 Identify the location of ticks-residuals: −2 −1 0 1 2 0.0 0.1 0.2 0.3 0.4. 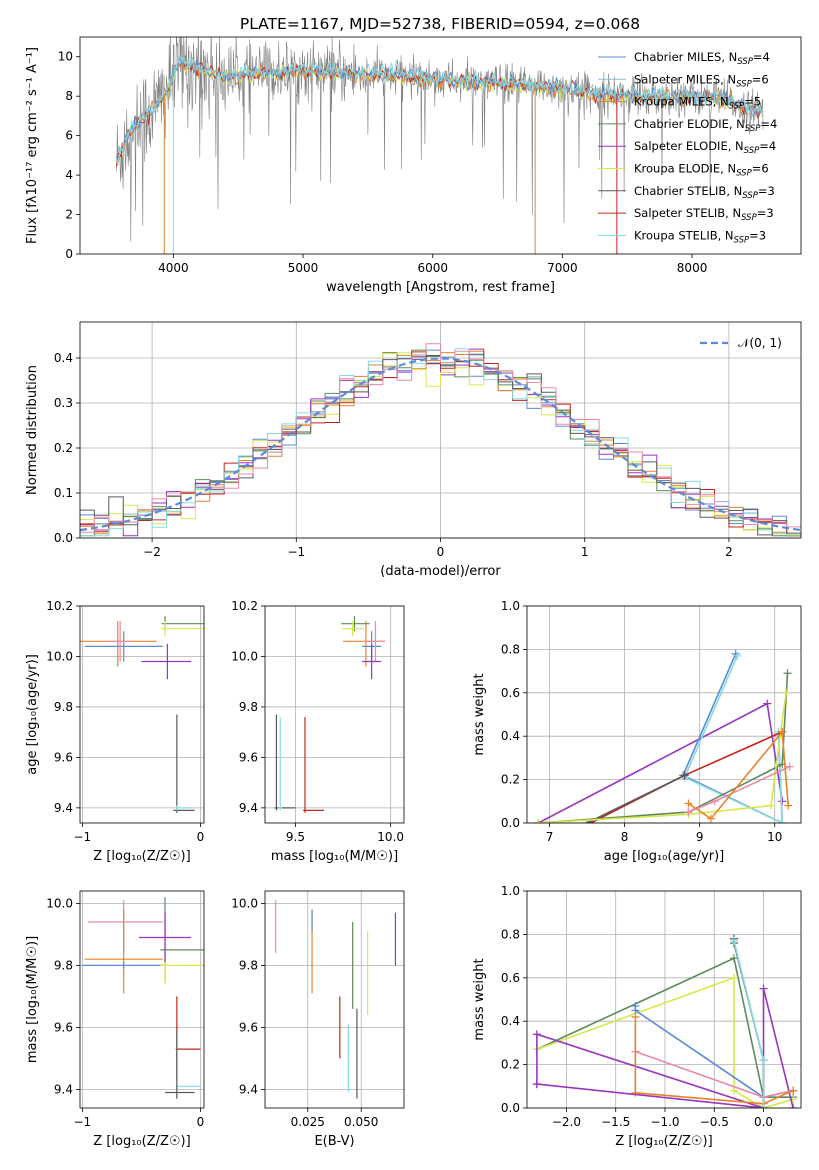
(393, 455).